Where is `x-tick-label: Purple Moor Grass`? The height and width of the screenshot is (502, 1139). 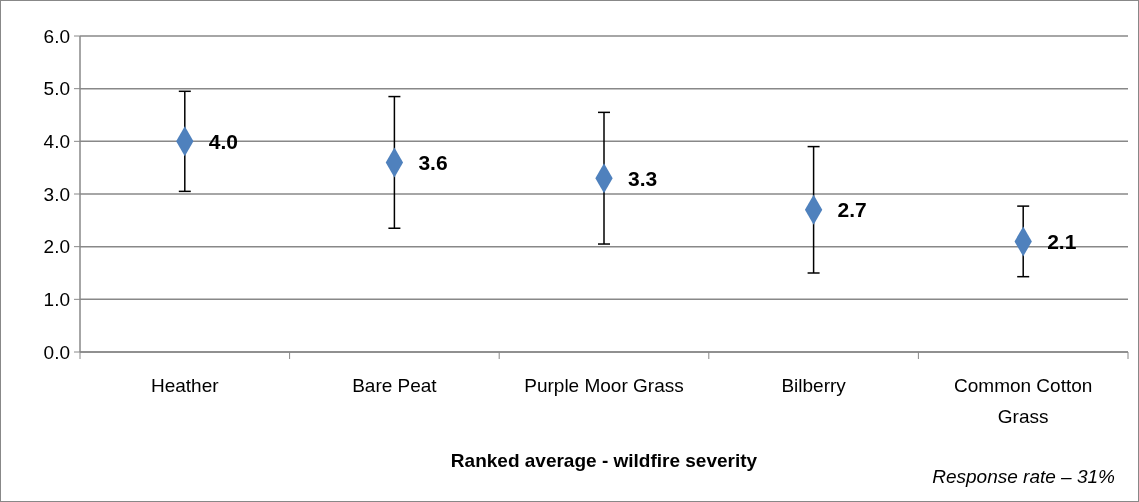
x-tick-label: Purple Moor Grass is located at coordinates (604, 385).